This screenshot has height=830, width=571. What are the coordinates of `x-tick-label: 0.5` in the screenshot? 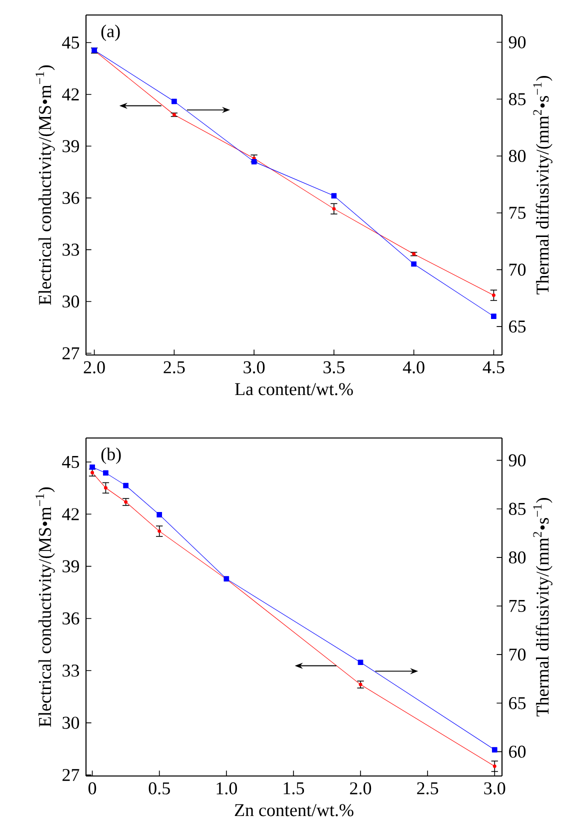 It's located at (159, 788).